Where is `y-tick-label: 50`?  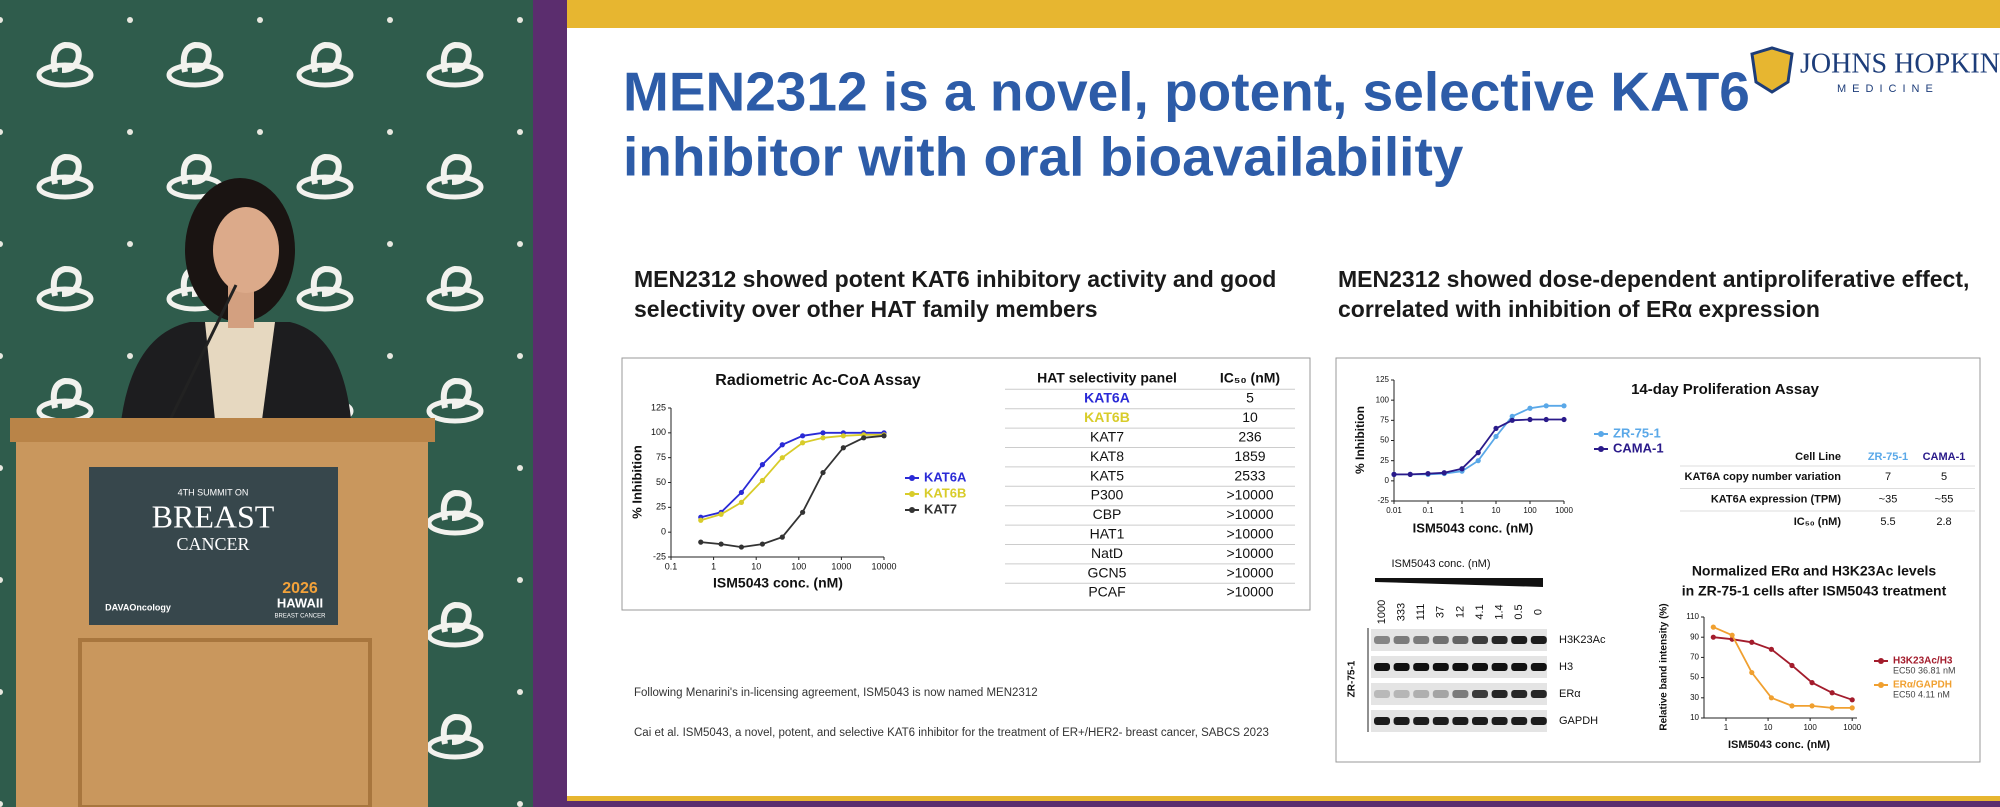 y-tick-label: 50 is located at coordinates (1694, 677).